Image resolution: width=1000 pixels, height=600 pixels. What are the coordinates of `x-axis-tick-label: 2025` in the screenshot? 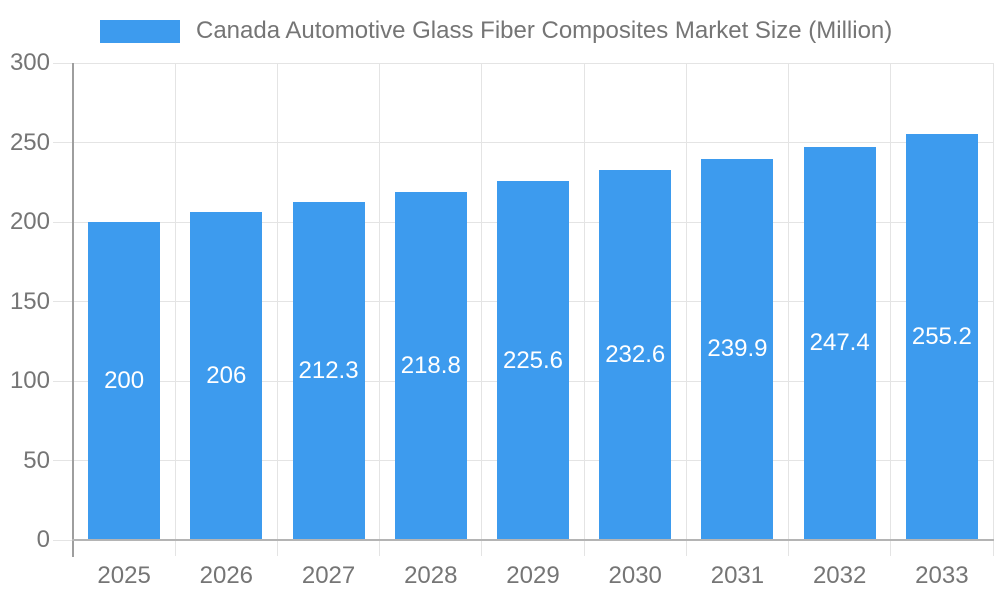 It's located at (124, 575).